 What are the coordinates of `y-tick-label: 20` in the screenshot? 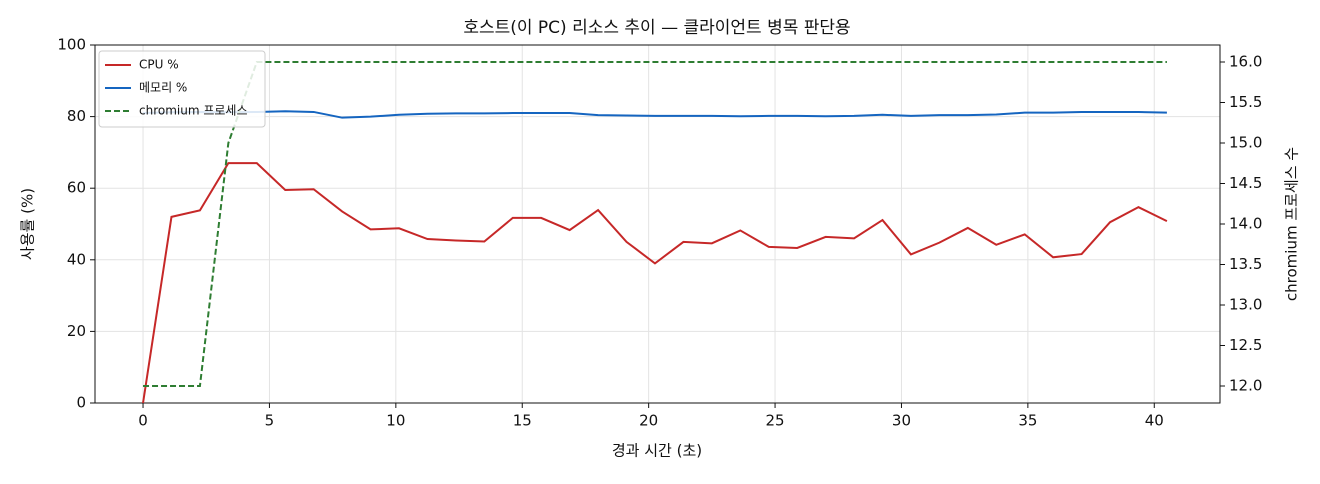 It's located at (76, 331).